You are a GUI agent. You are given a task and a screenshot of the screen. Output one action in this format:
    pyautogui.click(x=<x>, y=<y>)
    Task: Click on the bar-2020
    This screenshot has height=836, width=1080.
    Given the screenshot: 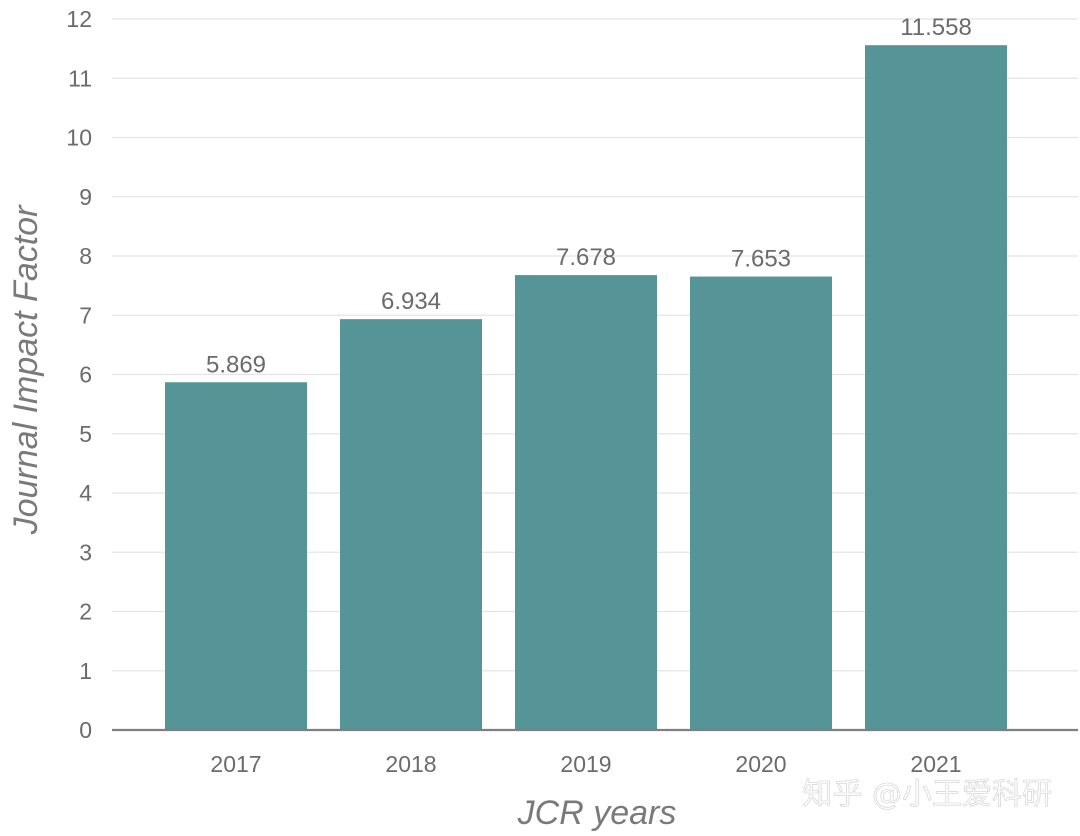 What is the action you would take?
    pyautogui.click(x=761, y=503)
    